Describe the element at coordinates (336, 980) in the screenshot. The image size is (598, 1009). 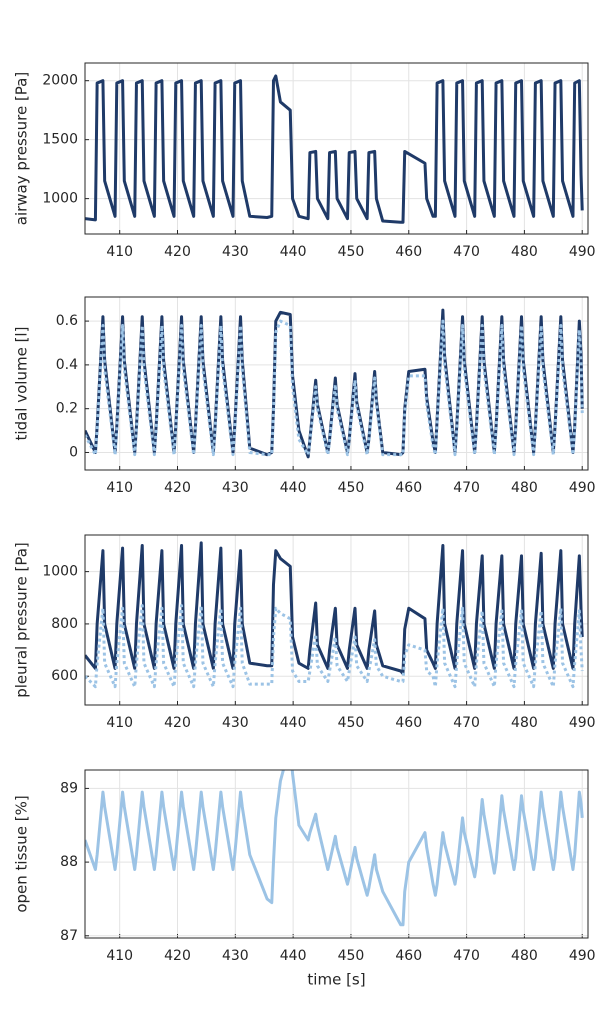
I see `x-axis-label: time [s]` at that location.